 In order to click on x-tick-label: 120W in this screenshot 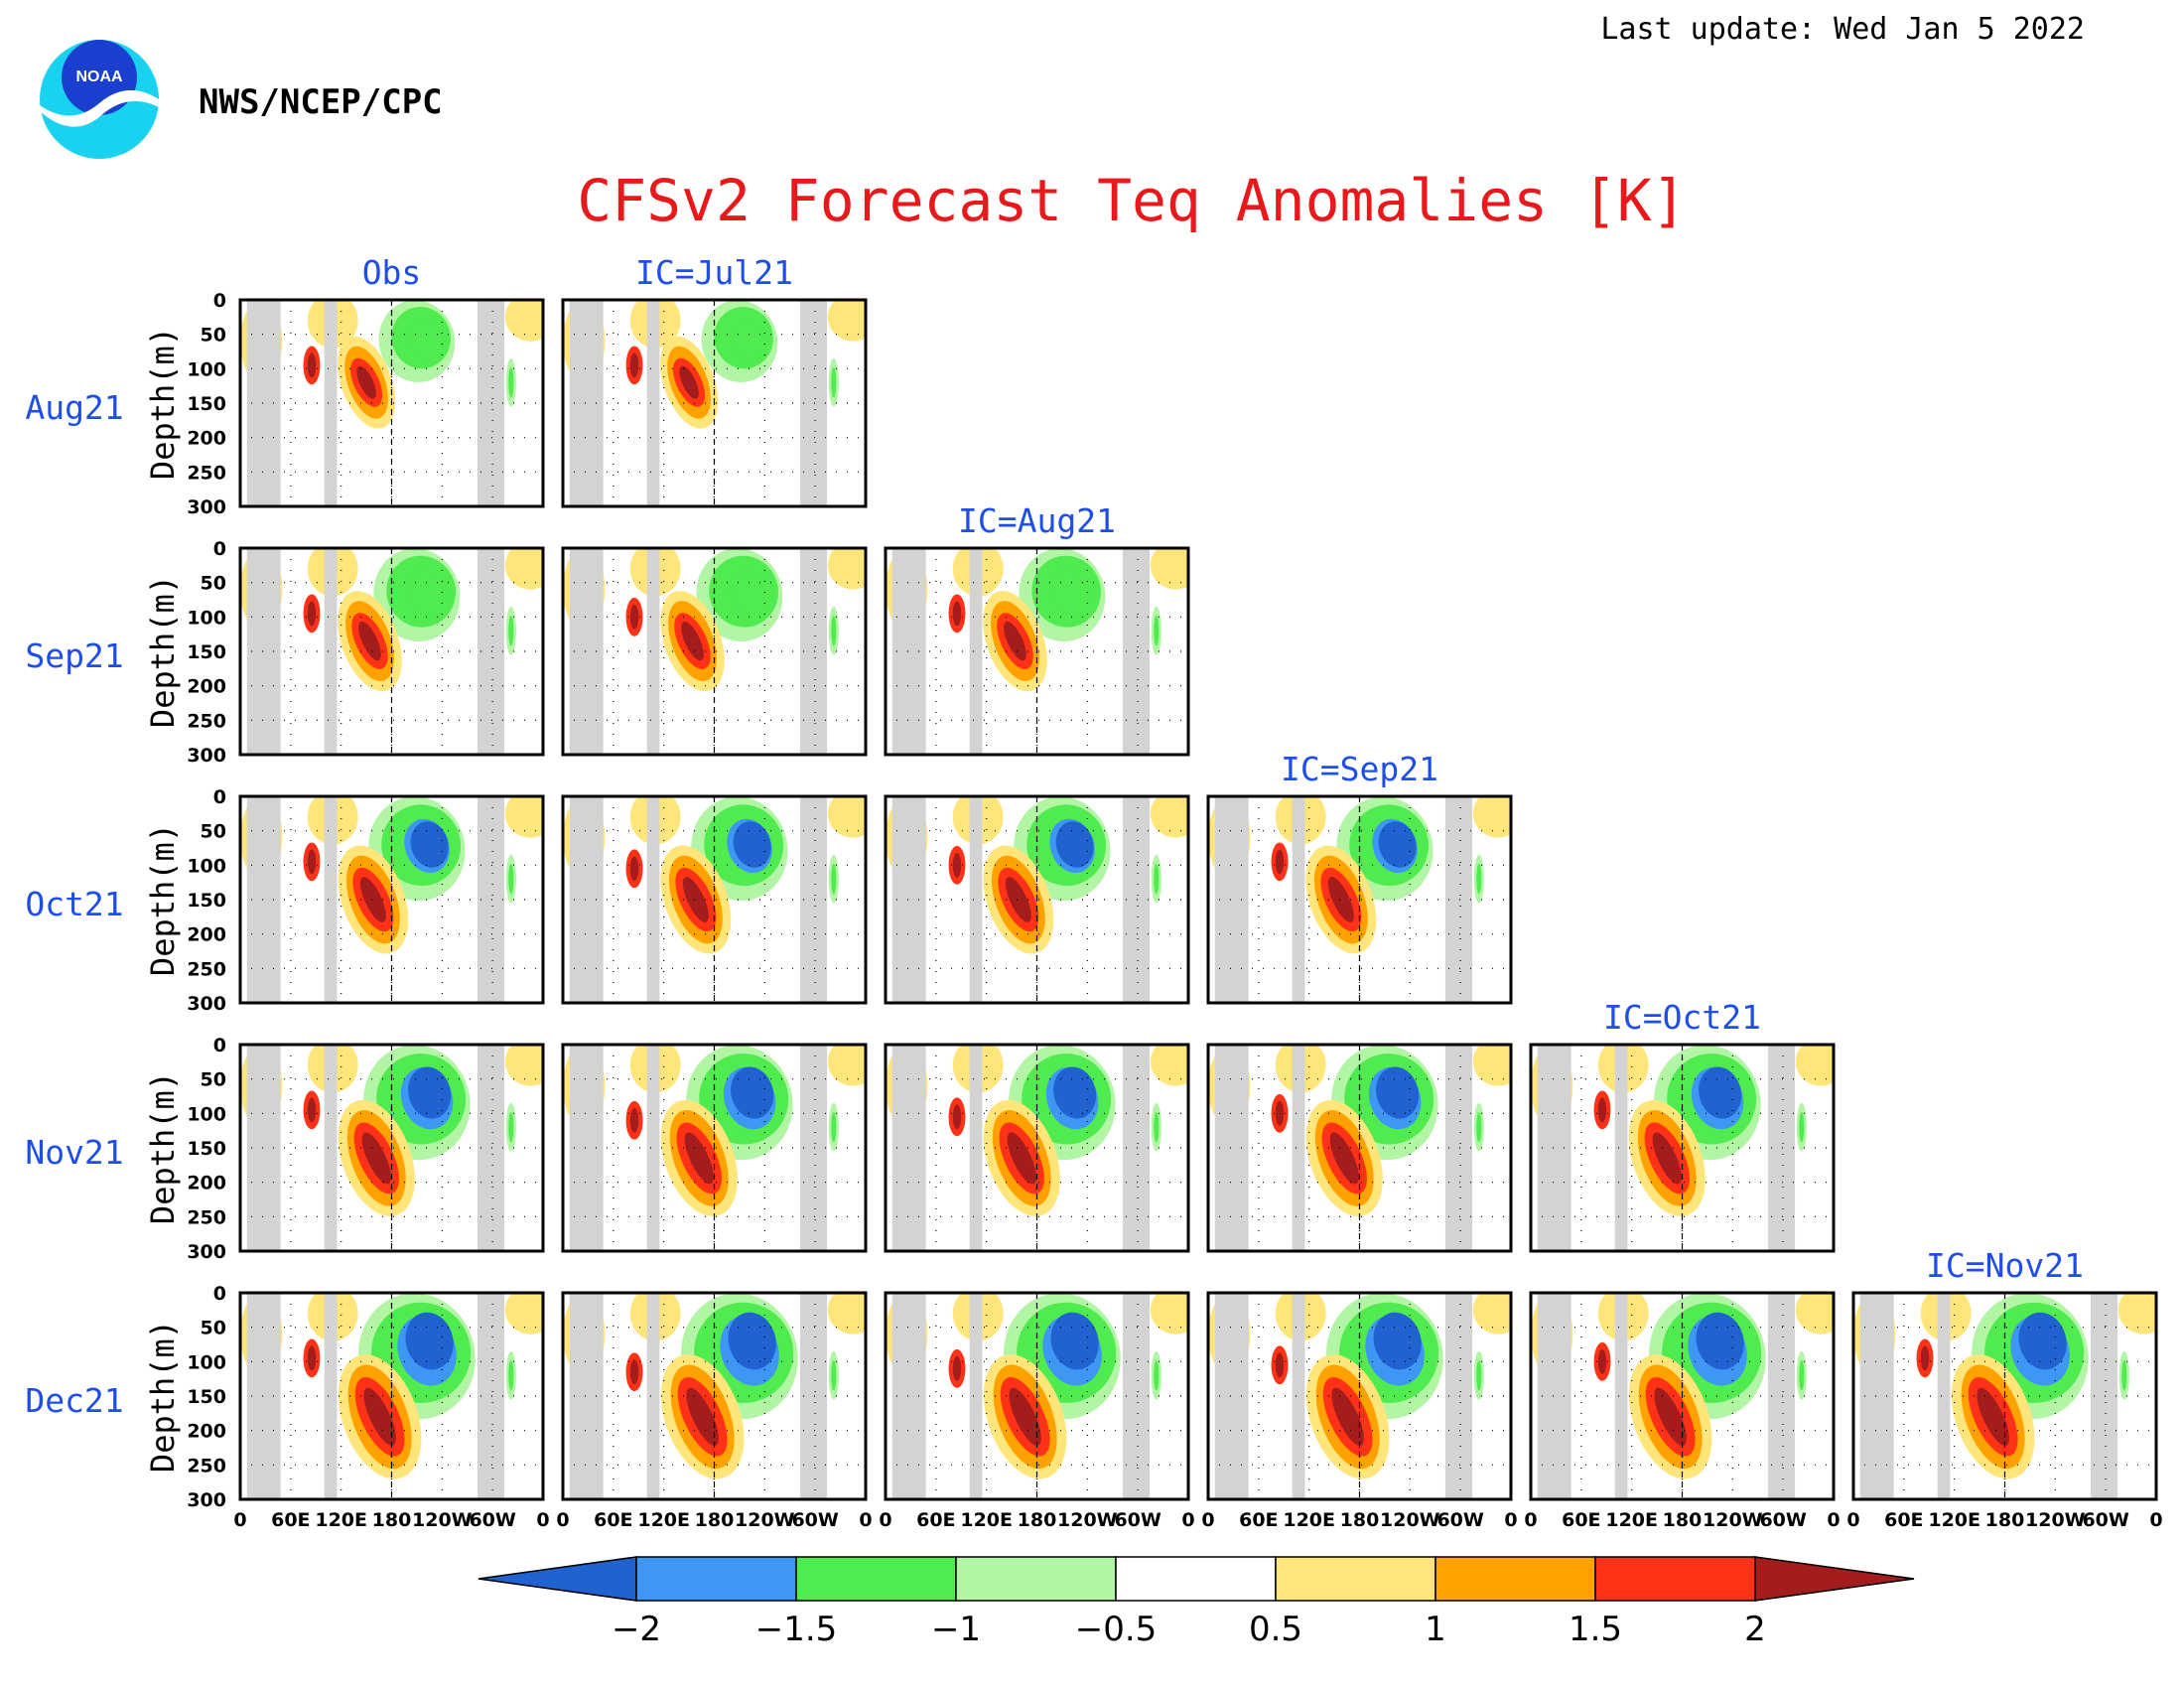, I will do `click(2055, 1520)`.